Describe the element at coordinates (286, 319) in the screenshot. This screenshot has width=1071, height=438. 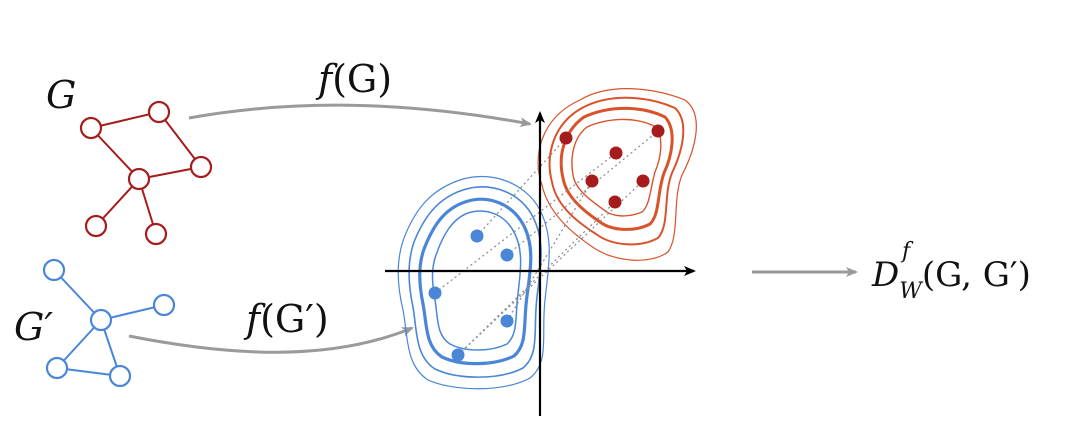
I see `mapping-label-g-prime: f(G′)` at that location.